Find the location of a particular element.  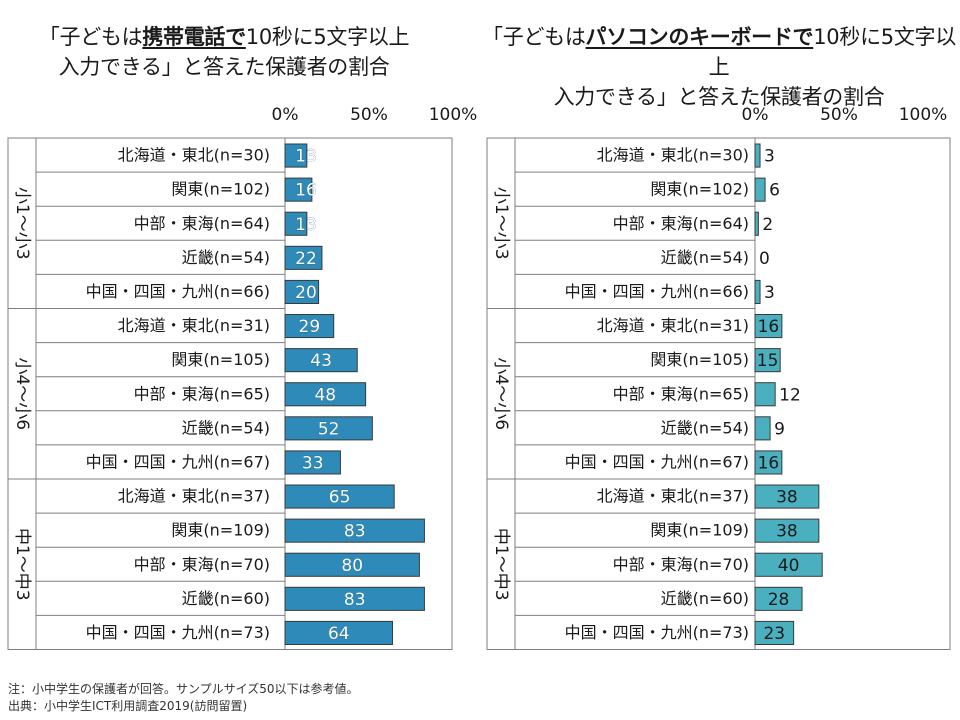

chart-2-value-label: 12 is located at coordinates (790, 395).